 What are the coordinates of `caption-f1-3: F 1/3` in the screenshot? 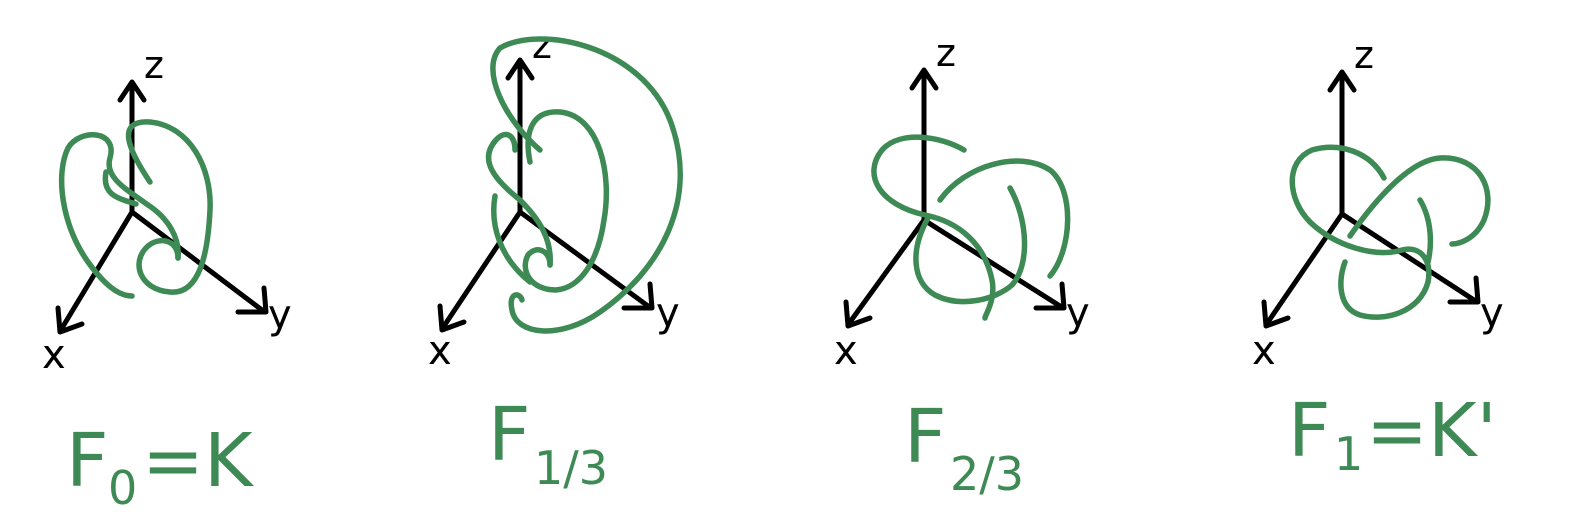 It's located at (548, 443).